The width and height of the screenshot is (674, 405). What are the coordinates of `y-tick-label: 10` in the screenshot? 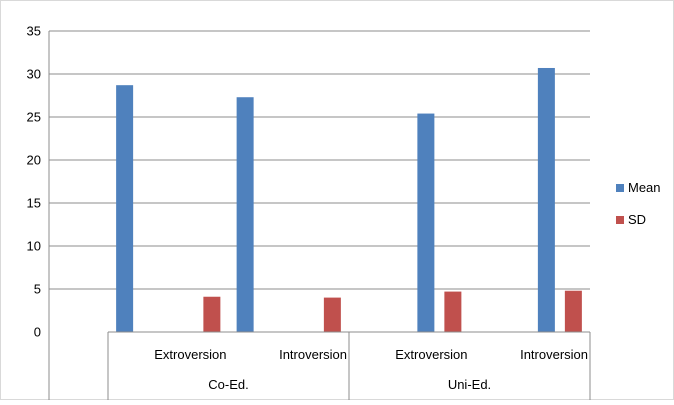 It's located at (34, 246).